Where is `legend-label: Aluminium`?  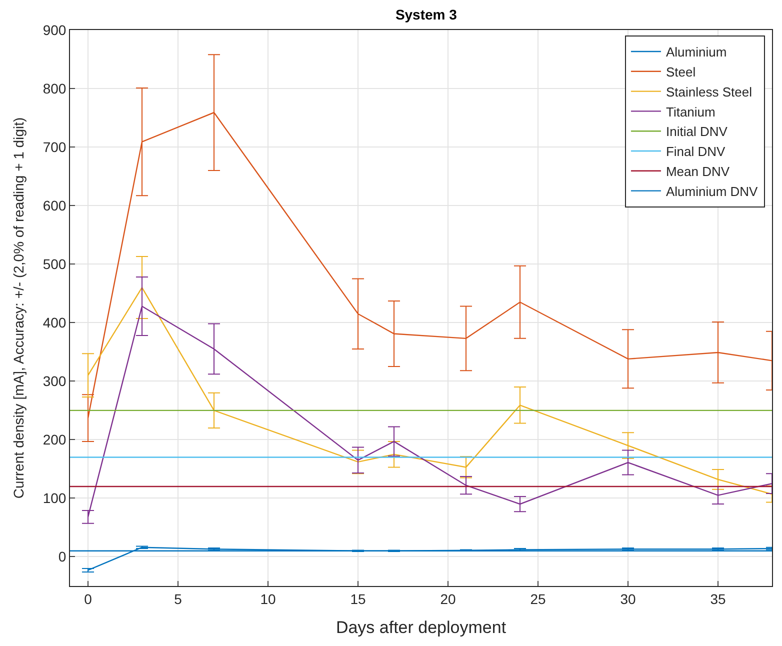 legend-label: Aluminium is located at coordinates (696, 52).